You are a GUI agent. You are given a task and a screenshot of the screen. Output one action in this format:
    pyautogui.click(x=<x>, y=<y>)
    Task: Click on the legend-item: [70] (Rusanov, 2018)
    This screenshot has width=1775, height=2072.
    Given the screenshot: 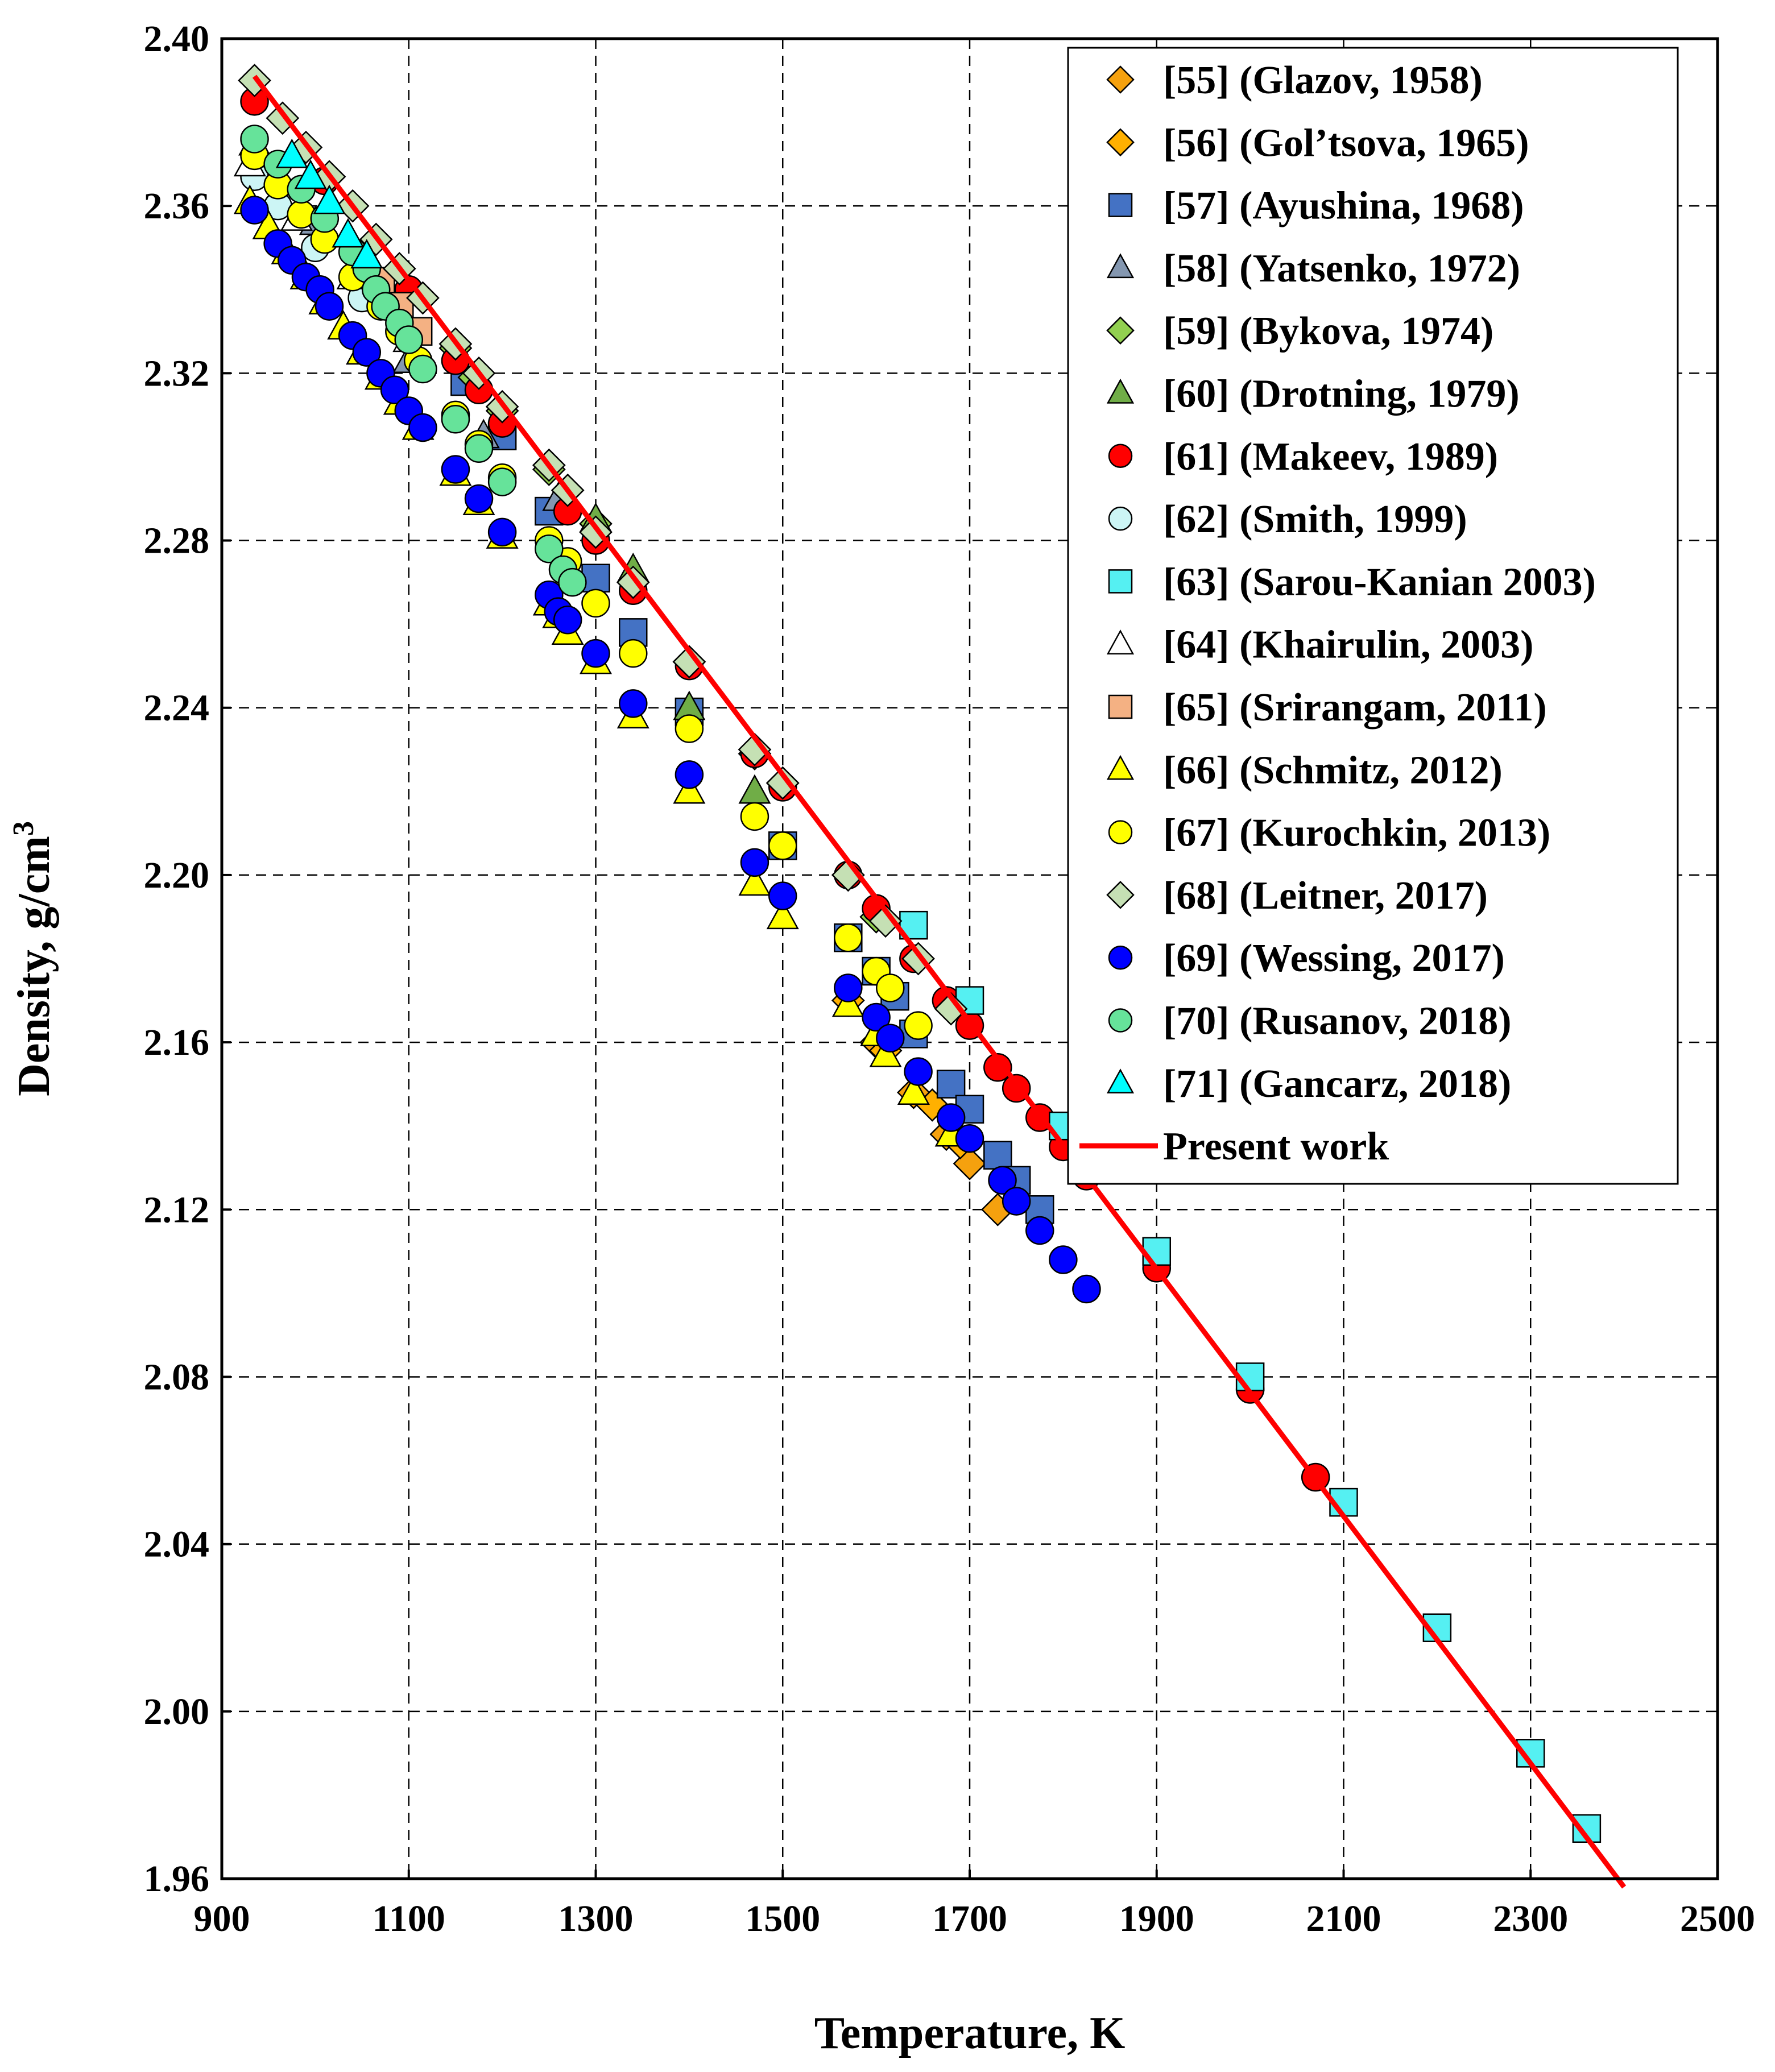 What is the action you would take?
    pyautogui.click(x=1310, y=1021)
    